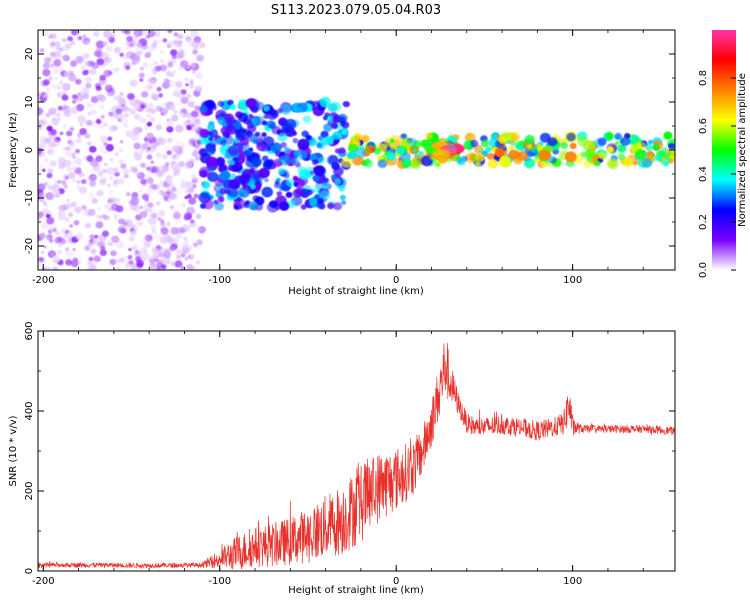  Describe the element at coordinates (29, 410) in the screenshot. I see `y-tick-label: 400` at that location.